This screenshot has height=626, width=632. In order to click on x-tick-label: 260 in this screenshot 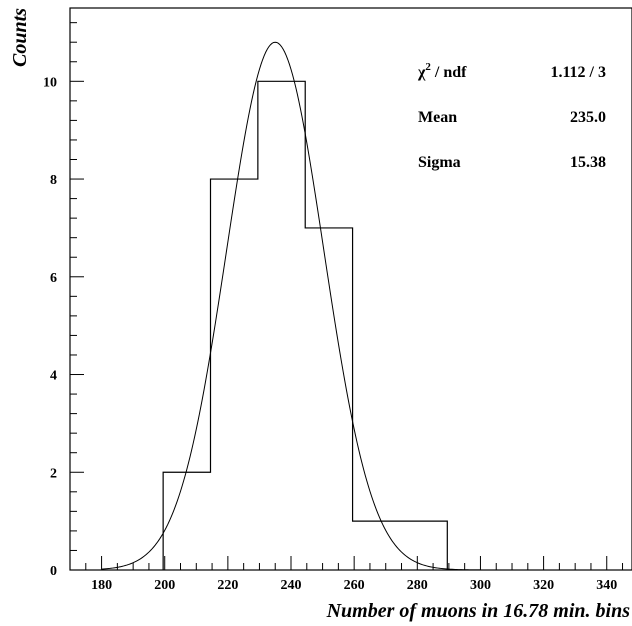, I will do `click(354, 585)`.